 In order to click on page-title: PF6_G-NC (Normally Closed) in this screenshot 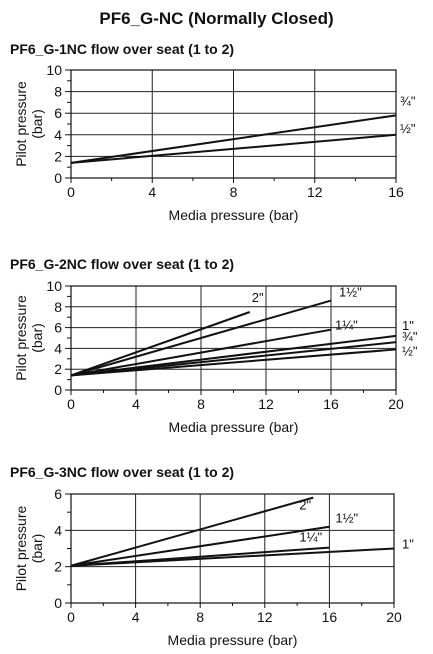, I will do `click(216, 18)`.